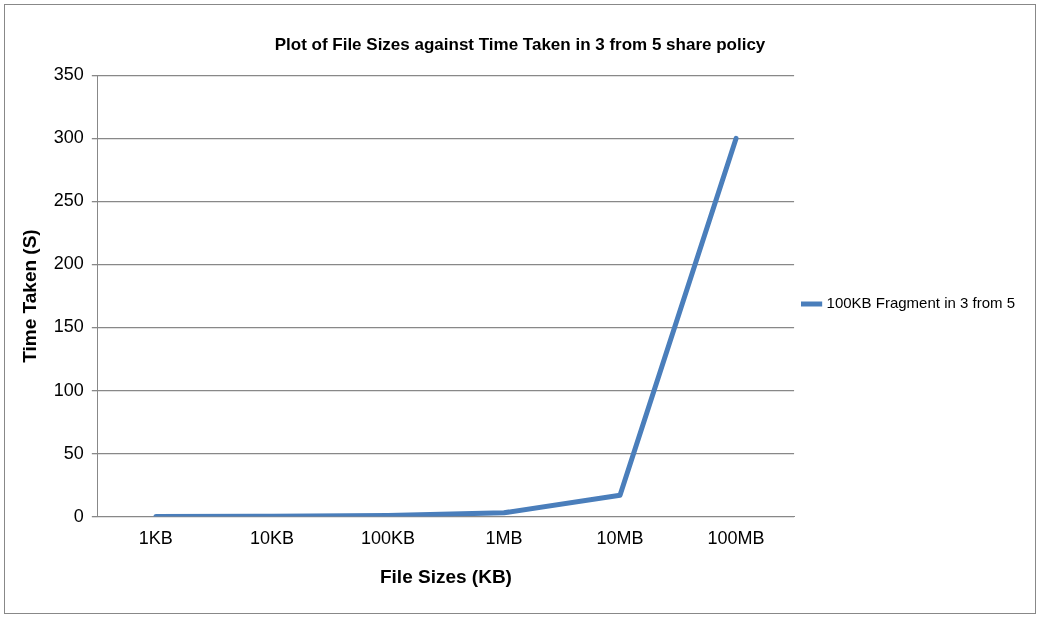  Describe the element at coordinates (29, 296) in the screenshot. I see `y-axis-title: Time Taken (S)` at that location.